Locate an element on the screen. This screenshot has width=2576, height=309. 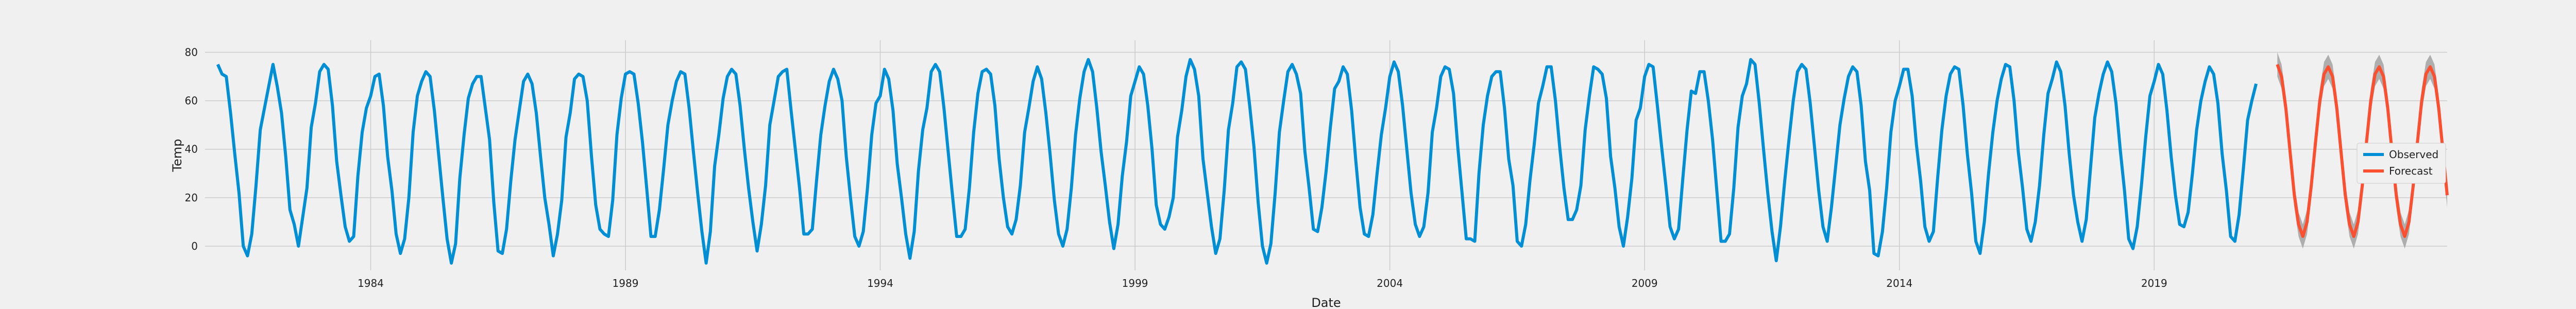
y-tick-label: 80 is located at coordinates (191, 52).